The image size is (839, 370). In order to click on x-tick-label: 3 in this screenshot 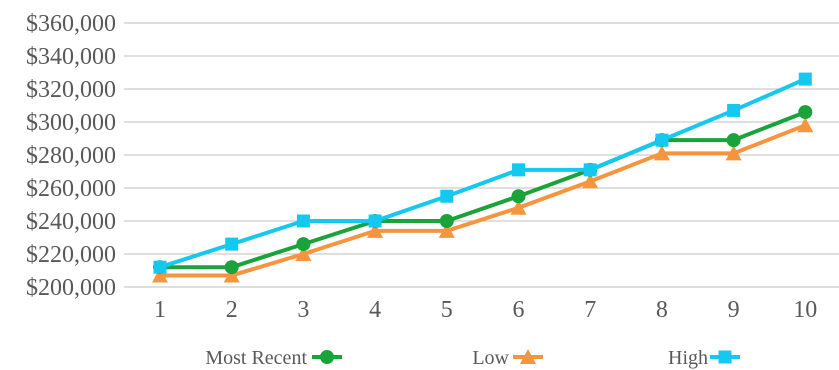, I will do `click(303, 310)`.